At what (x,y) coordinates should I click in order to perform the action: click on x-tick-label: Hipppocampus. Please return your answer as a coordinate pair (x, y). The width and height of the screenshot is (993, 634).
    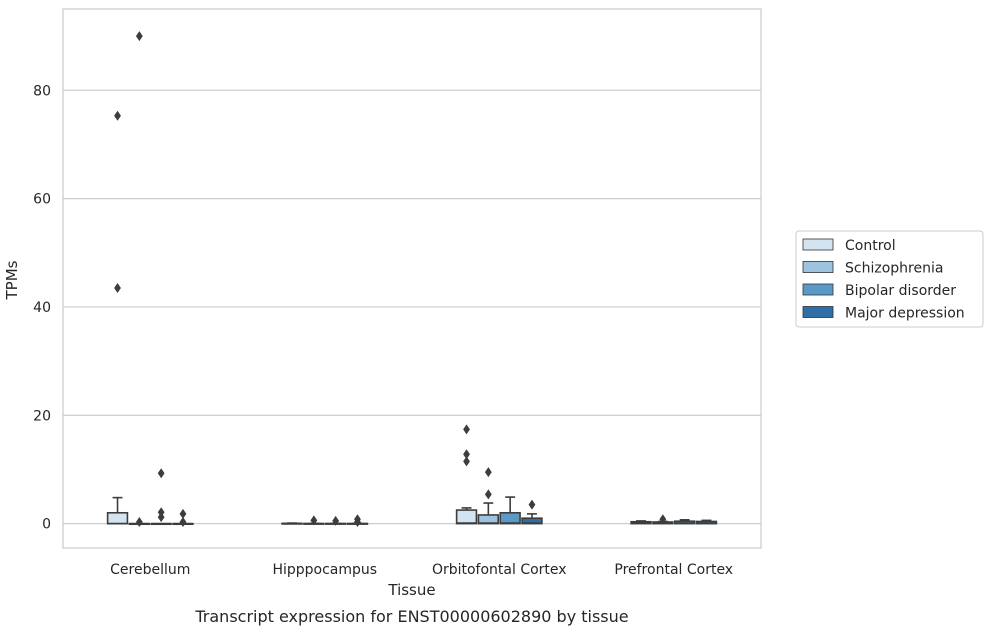
    Looking at the image, I should click on (324, 570).